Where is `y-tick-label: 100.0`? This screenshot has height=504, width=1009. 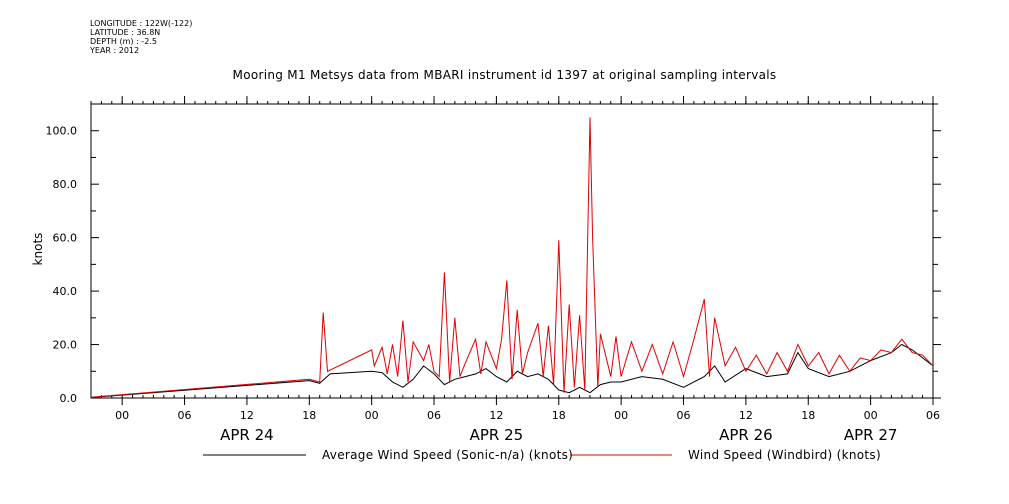
y-tick-label: 100.0 is located at coordinates (62, 131).